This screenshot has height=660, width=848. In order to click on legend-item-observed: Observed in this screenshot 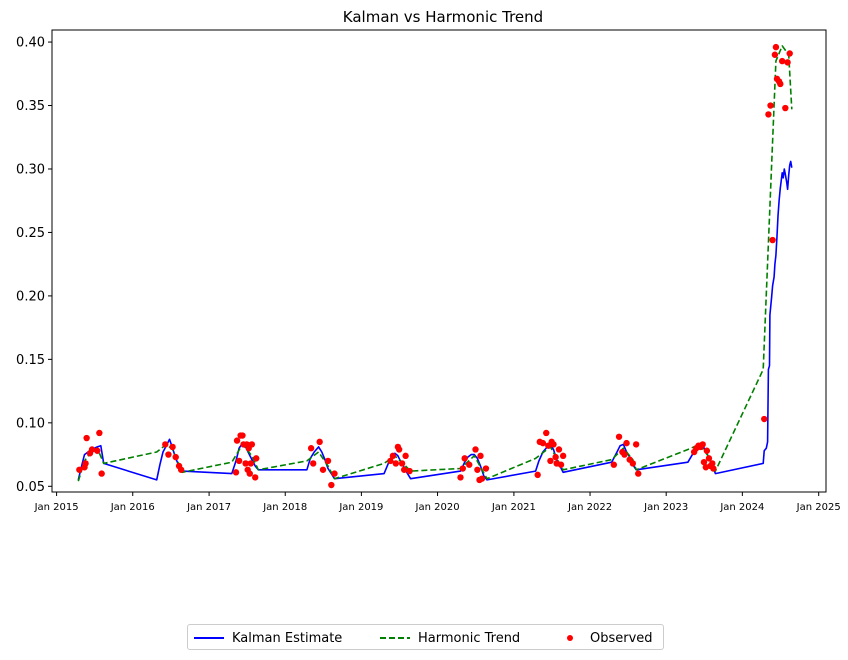, I will do `click(605, 638)`.